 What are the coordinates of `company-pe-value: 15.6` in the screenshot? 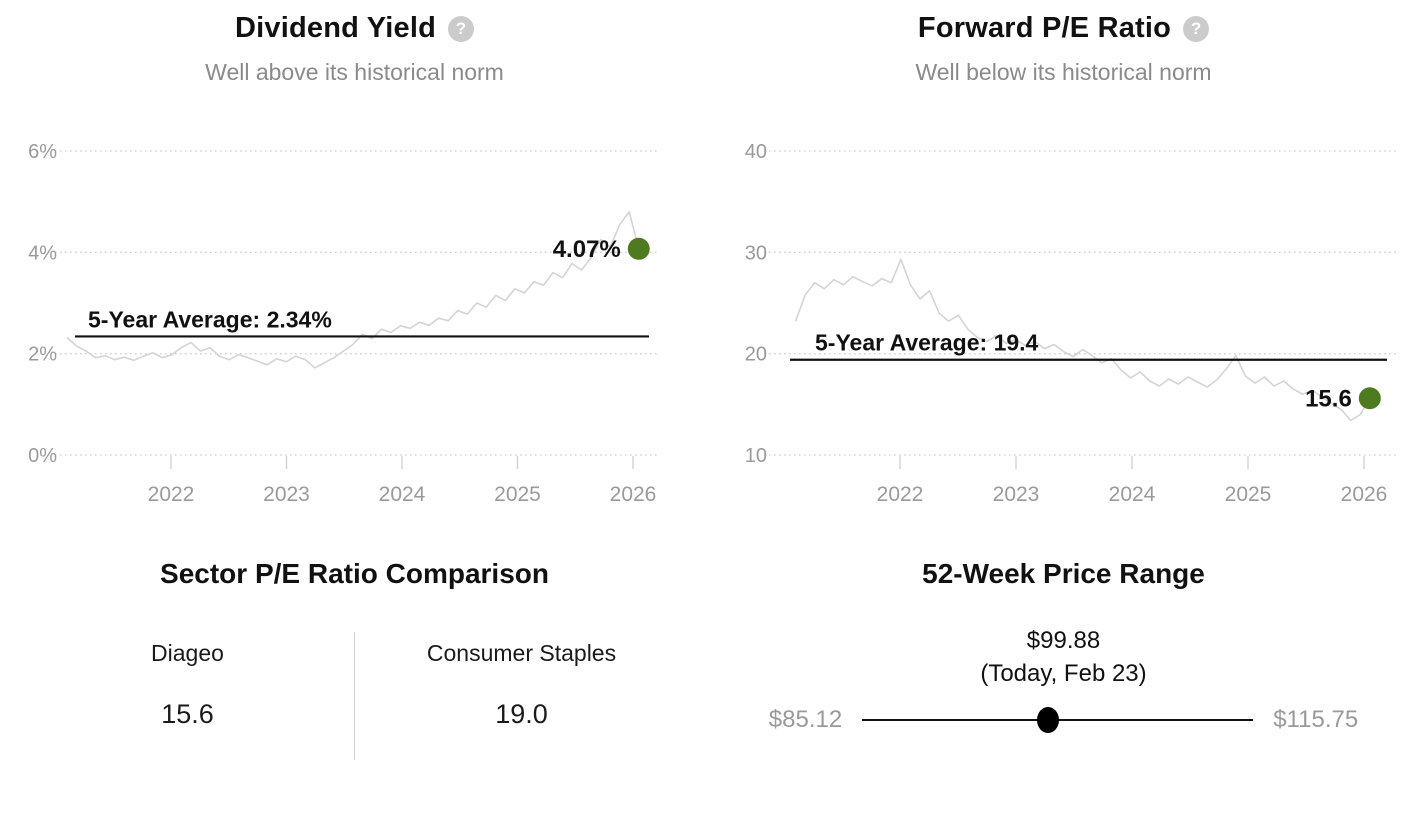 It's located at (187, 714).